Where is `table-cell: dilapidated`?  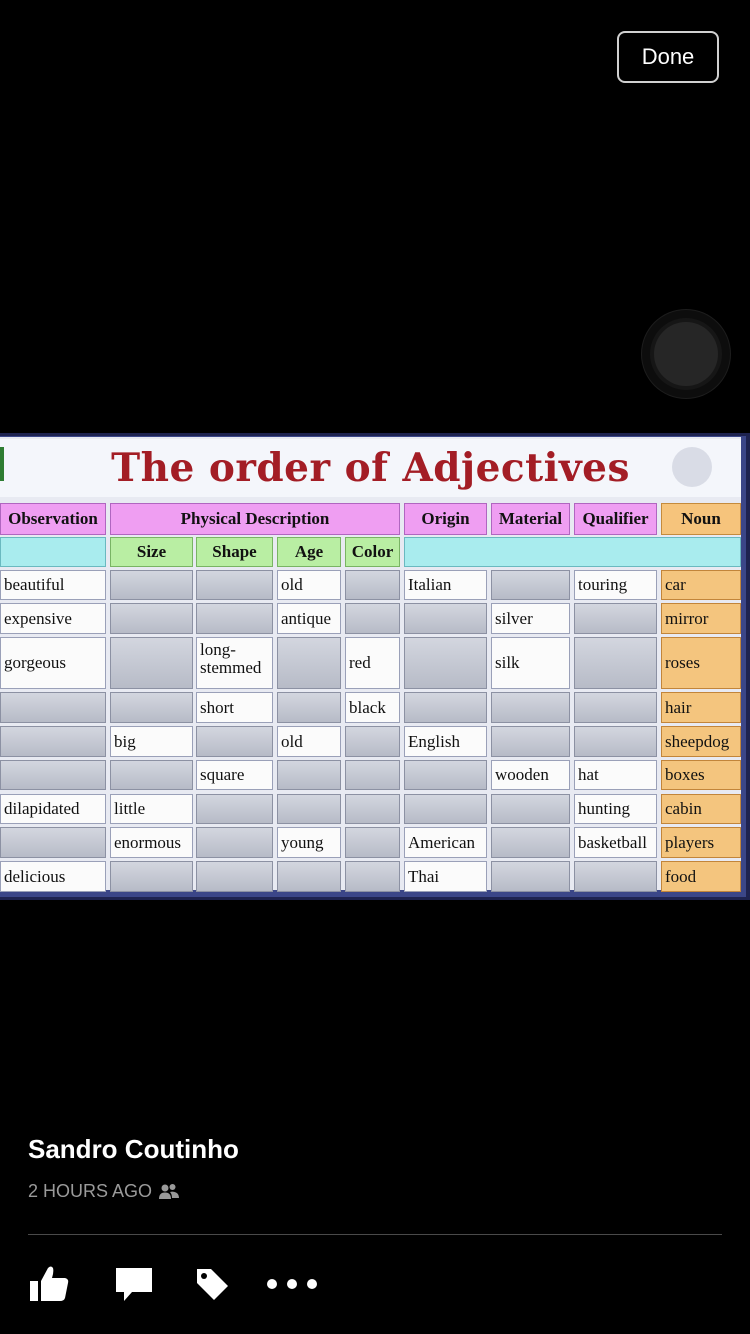
table-cell: dilapidated is located at coordinates (53, 809).